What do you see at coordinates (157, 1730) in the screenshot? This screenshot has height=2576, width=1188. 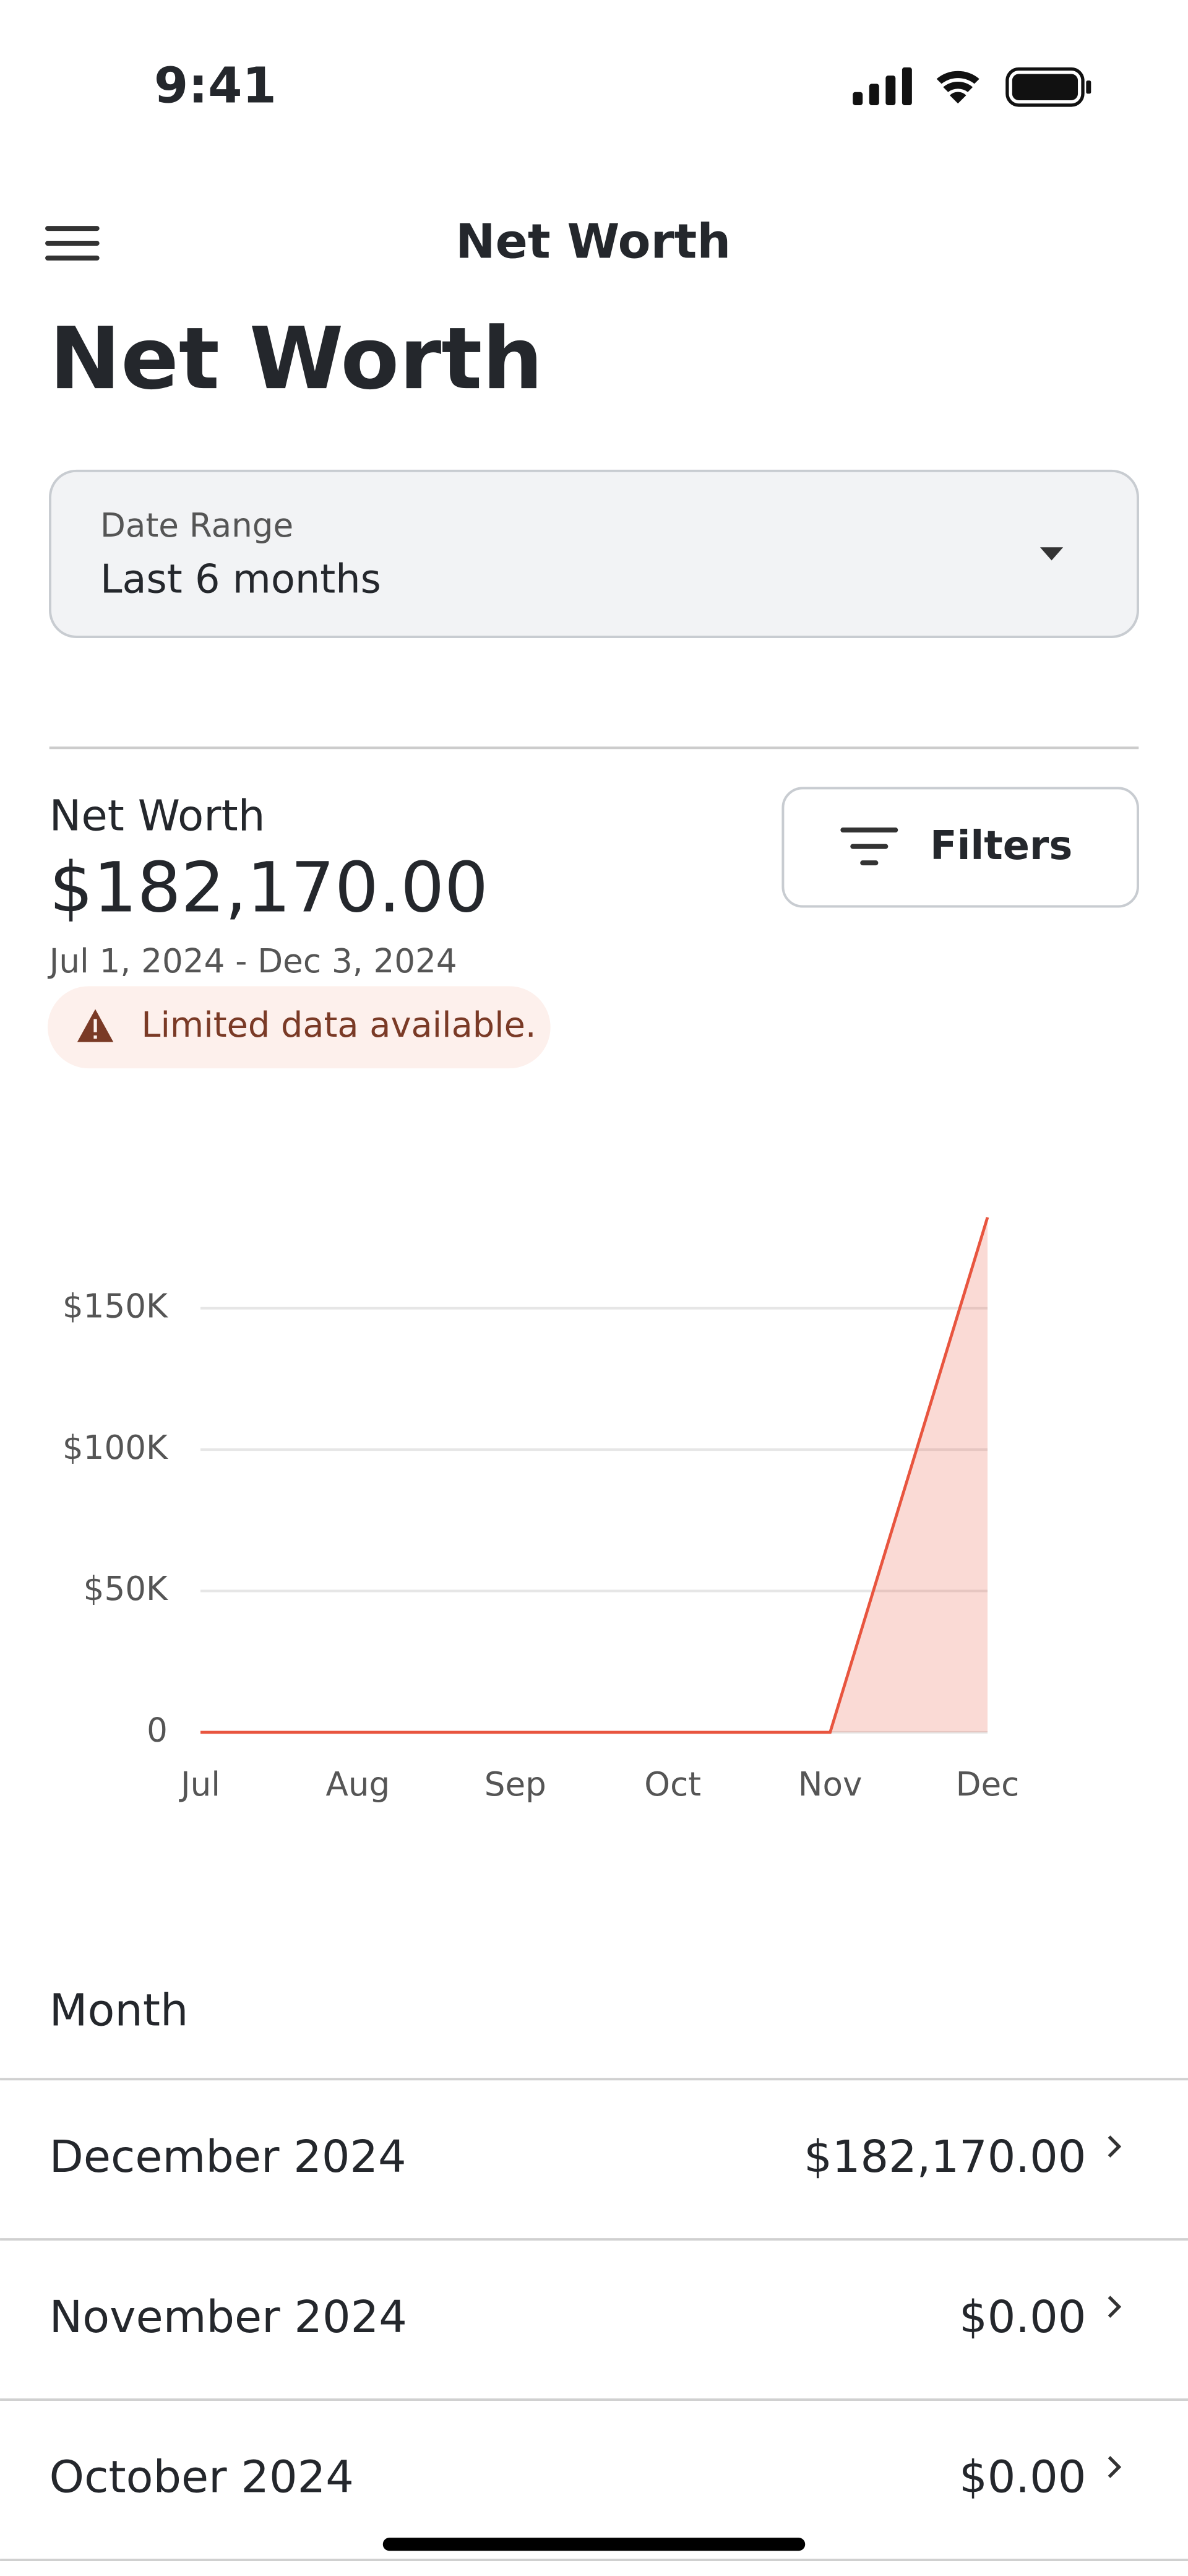 I see `y-tick-label: 0` at bounding box center [157, 1730].